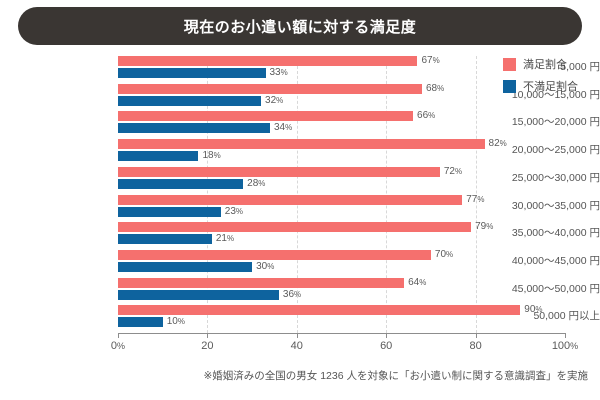 The width and height of the screenshot is (600, 400). I want to click on bar-value-label: 64%, so click(417, 282).